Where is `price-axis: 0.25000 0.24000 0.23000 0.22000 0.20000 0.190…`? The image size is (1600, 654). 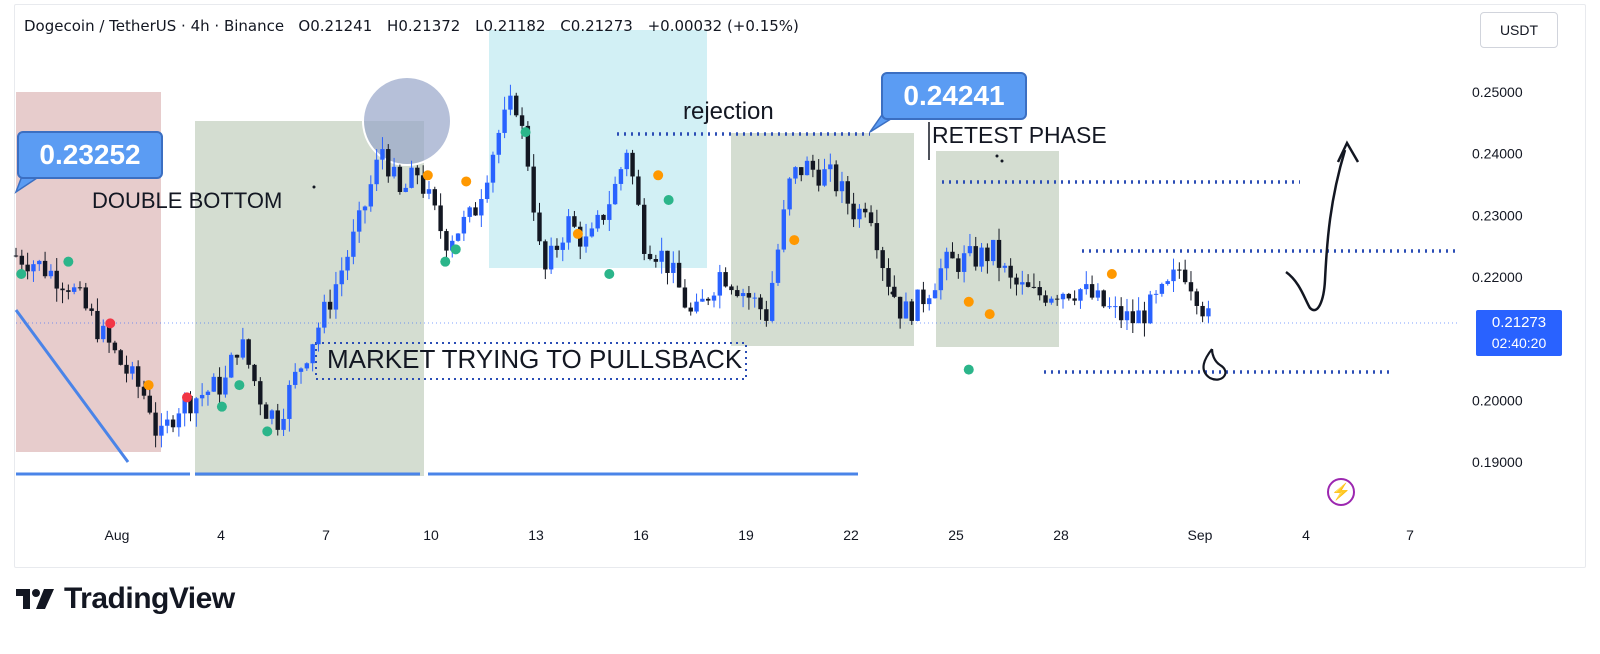 price-axis: 0.25000 0.24000 0.23000 0.22000 0.20000 0.190… is located at coordinates (1497, 277).